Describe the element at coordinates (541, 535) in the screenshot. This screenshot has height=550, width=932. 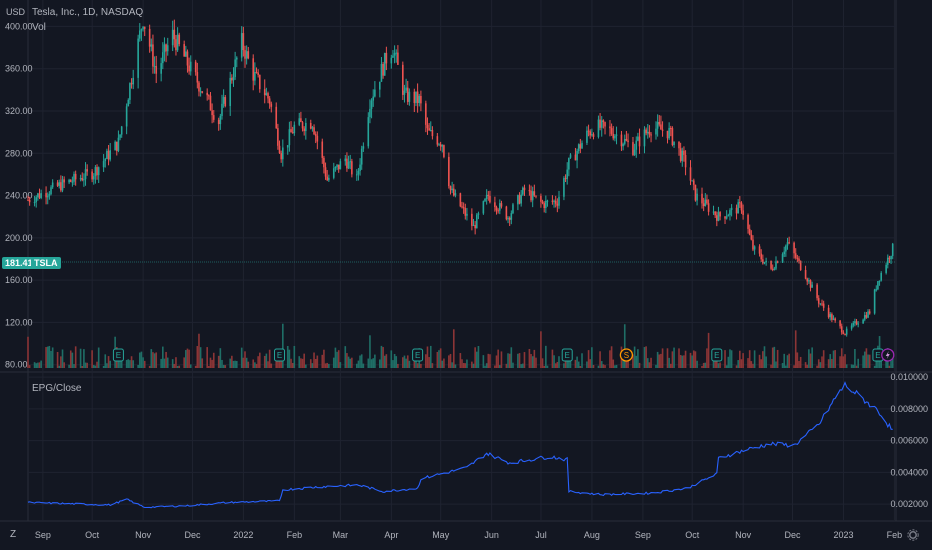
I see `x-tick-label: Jul` at that location.